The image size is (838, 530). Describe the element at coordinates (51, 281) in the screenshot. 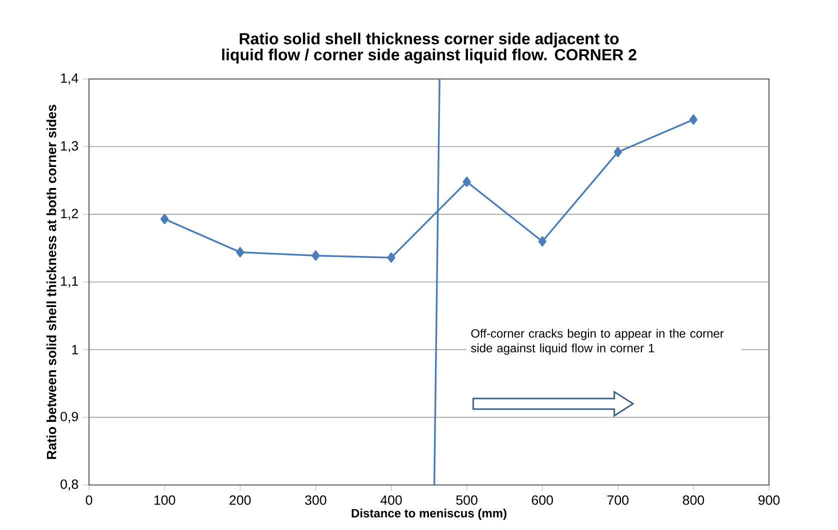

I see `y-axis-title: Ratio between solid shell thickness at both corner sides` at that location.